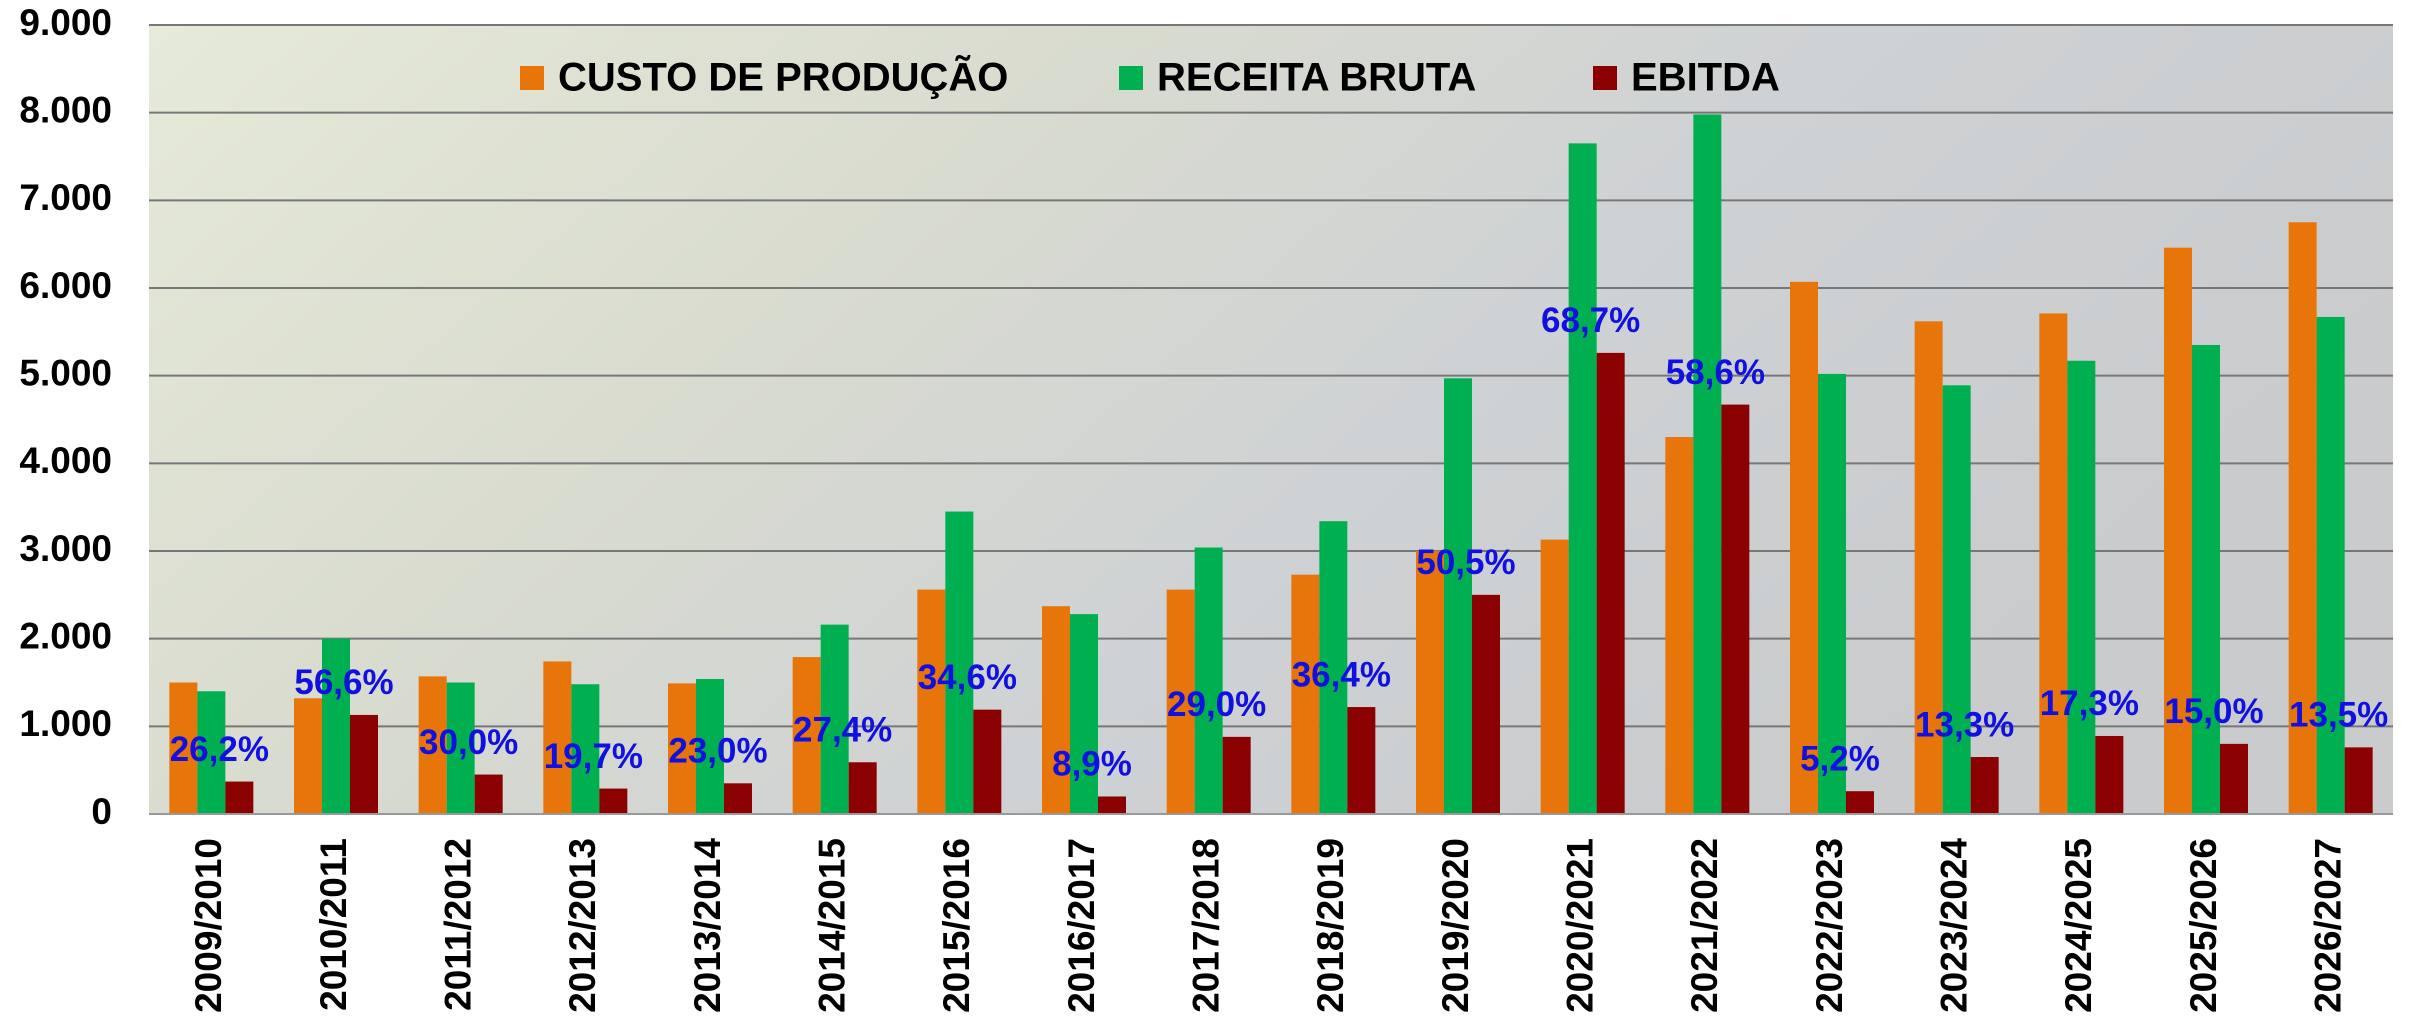 The width and height of the screenshot is (2412, 1021). Describe the element at coordinates (707, 925) in the screenshot. I see `x-tick-label: 2013/2014` at that location.